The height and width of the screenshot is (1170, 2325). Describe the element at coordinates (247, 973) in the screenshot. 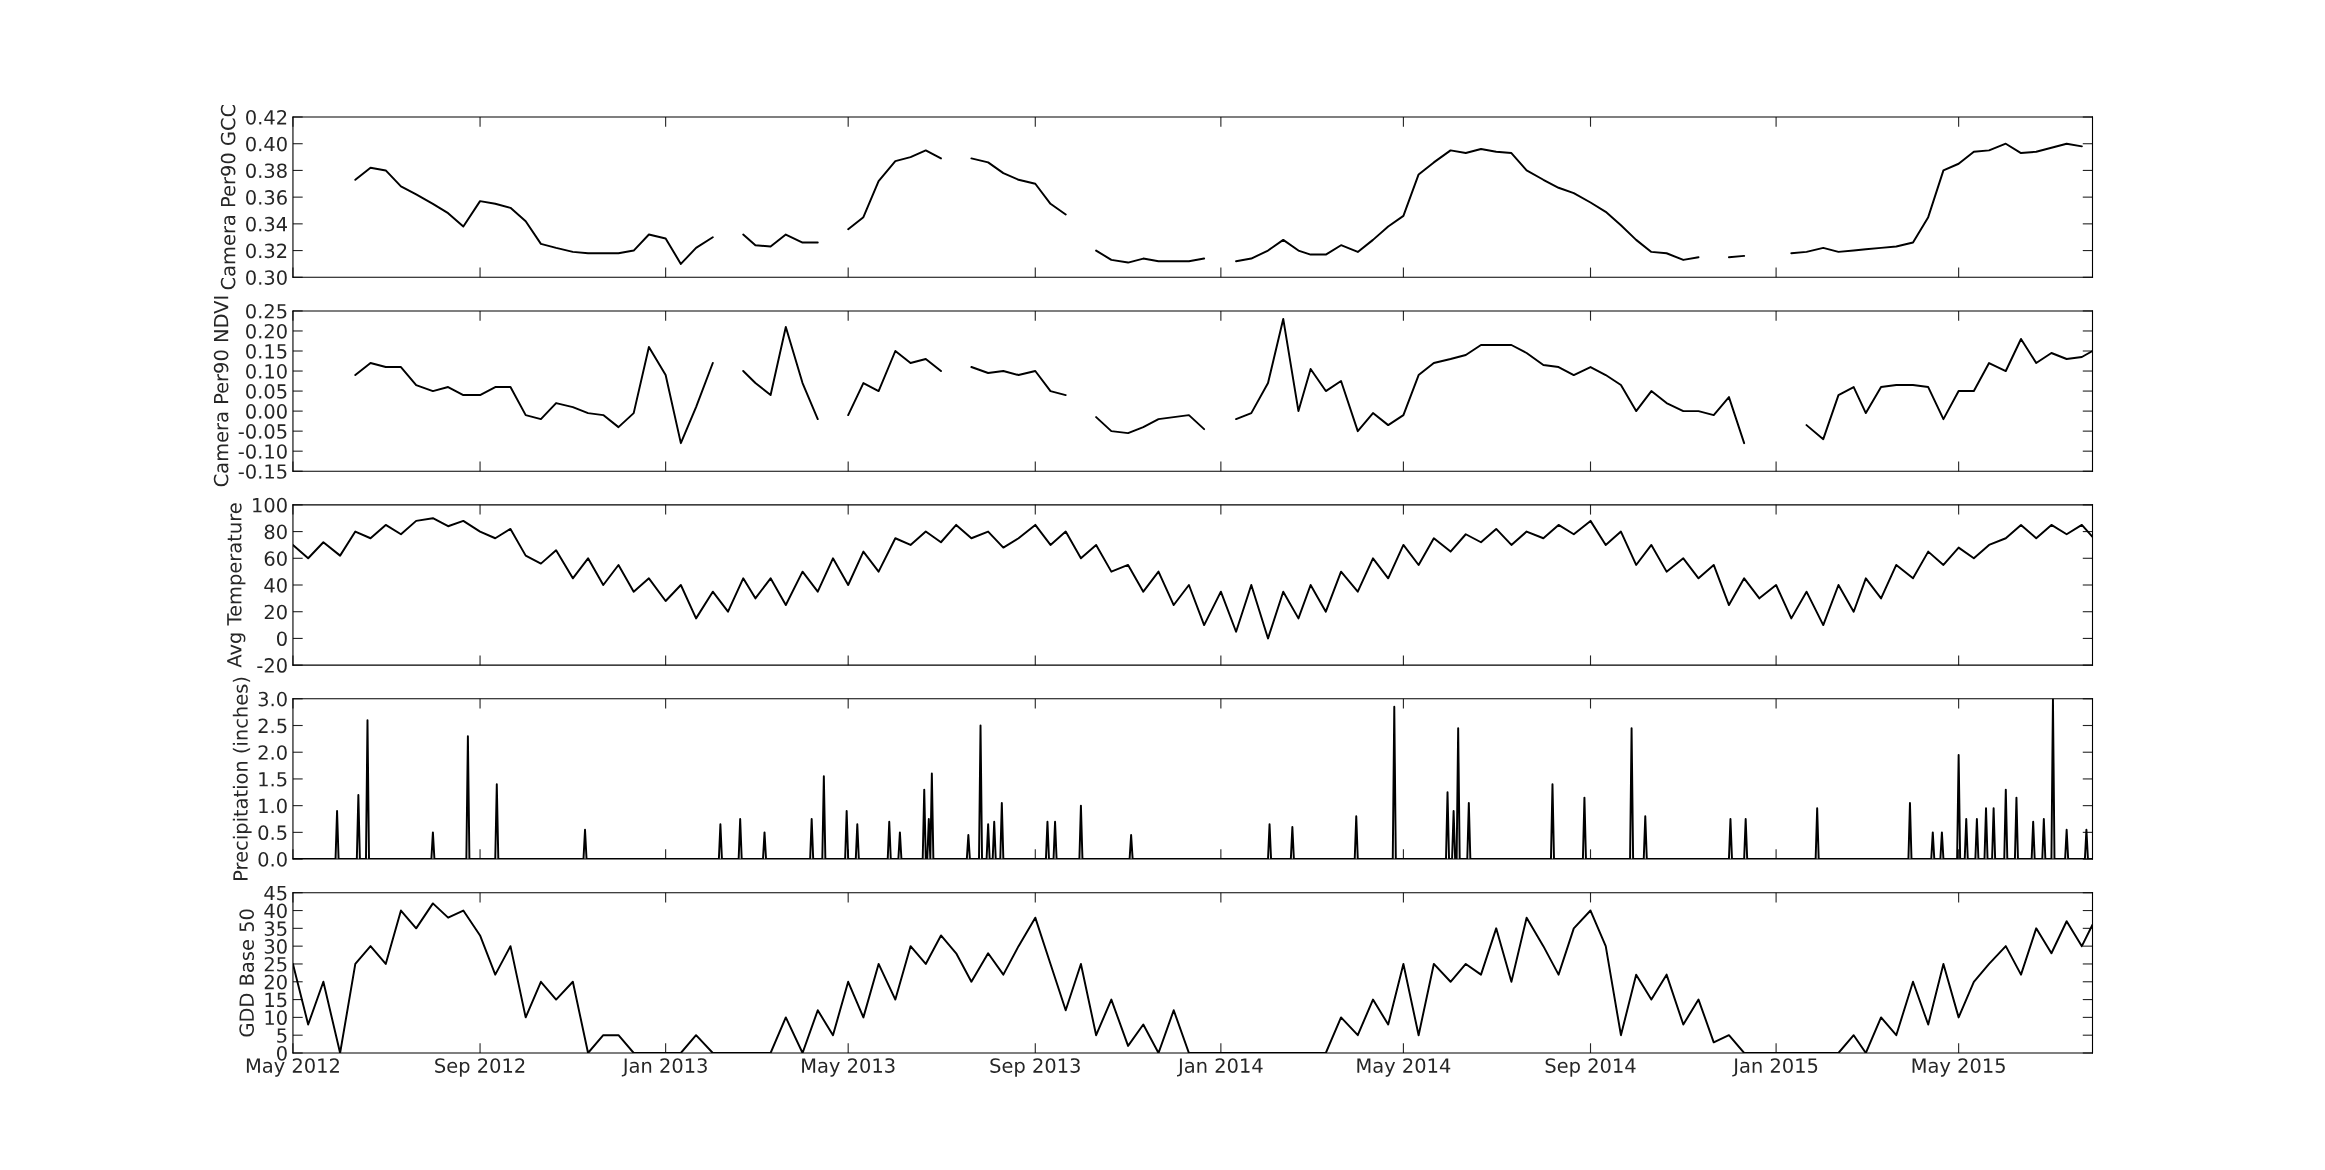

I see `y-axis-title: GDD Base 50` at that location.